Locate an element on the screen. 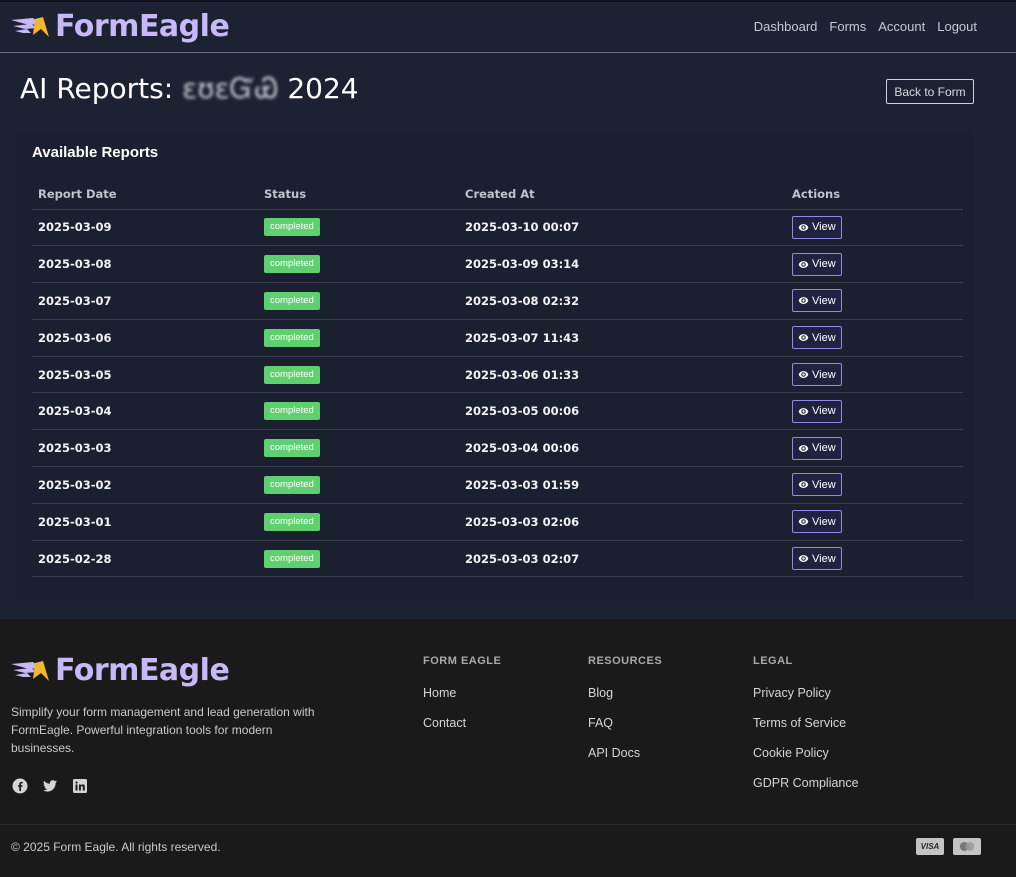 The width and height of the screenshot is (1016, 877). twitter-icon is located at coordinates (49, 785).